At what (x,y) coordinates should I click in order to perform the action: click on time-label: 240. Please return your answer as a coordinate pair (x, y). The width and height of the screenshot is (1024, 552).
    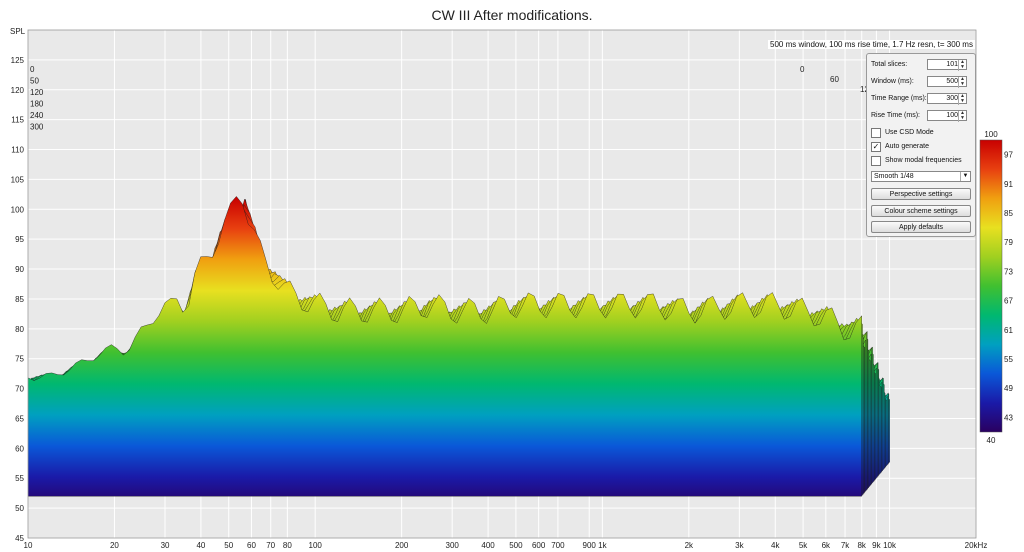
    Looking at the image, I should click on (37, 115).